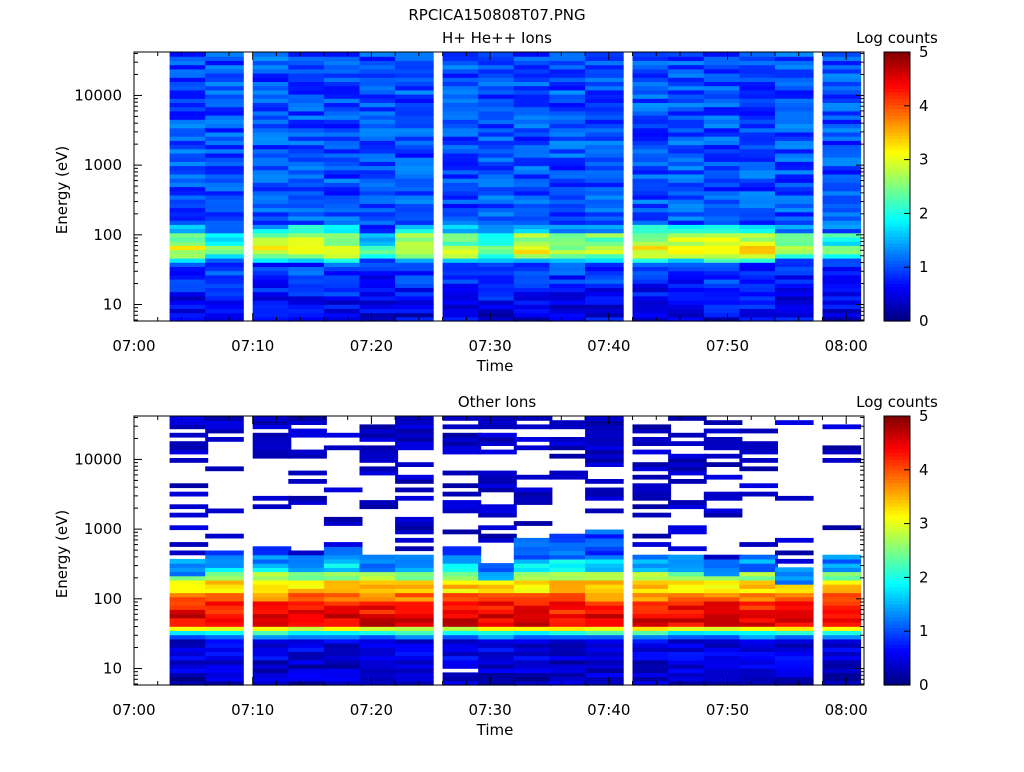 Image resolution: width=1024 pixels, height=772 pixels. I want to click on x-tick-label: 07:30, so click(489, 346).